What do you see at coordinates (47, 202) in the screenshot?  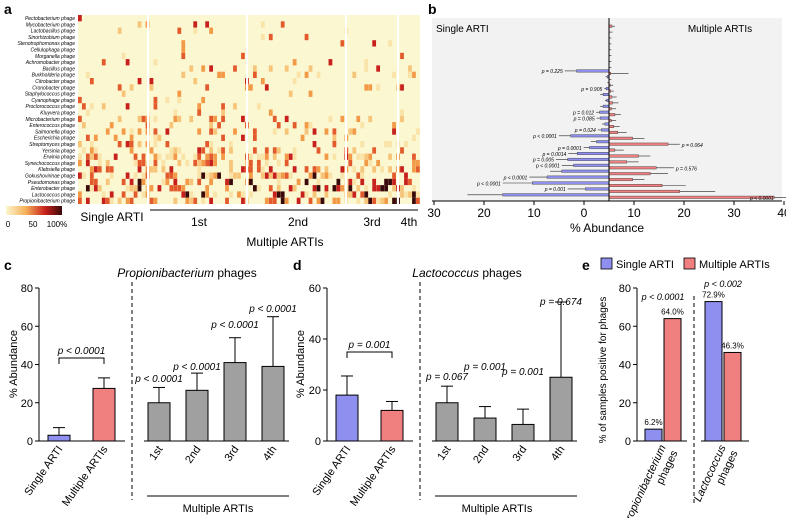 I see `heatmap-row-label: Propionibacterium phage` at bounding box center [47, 202].